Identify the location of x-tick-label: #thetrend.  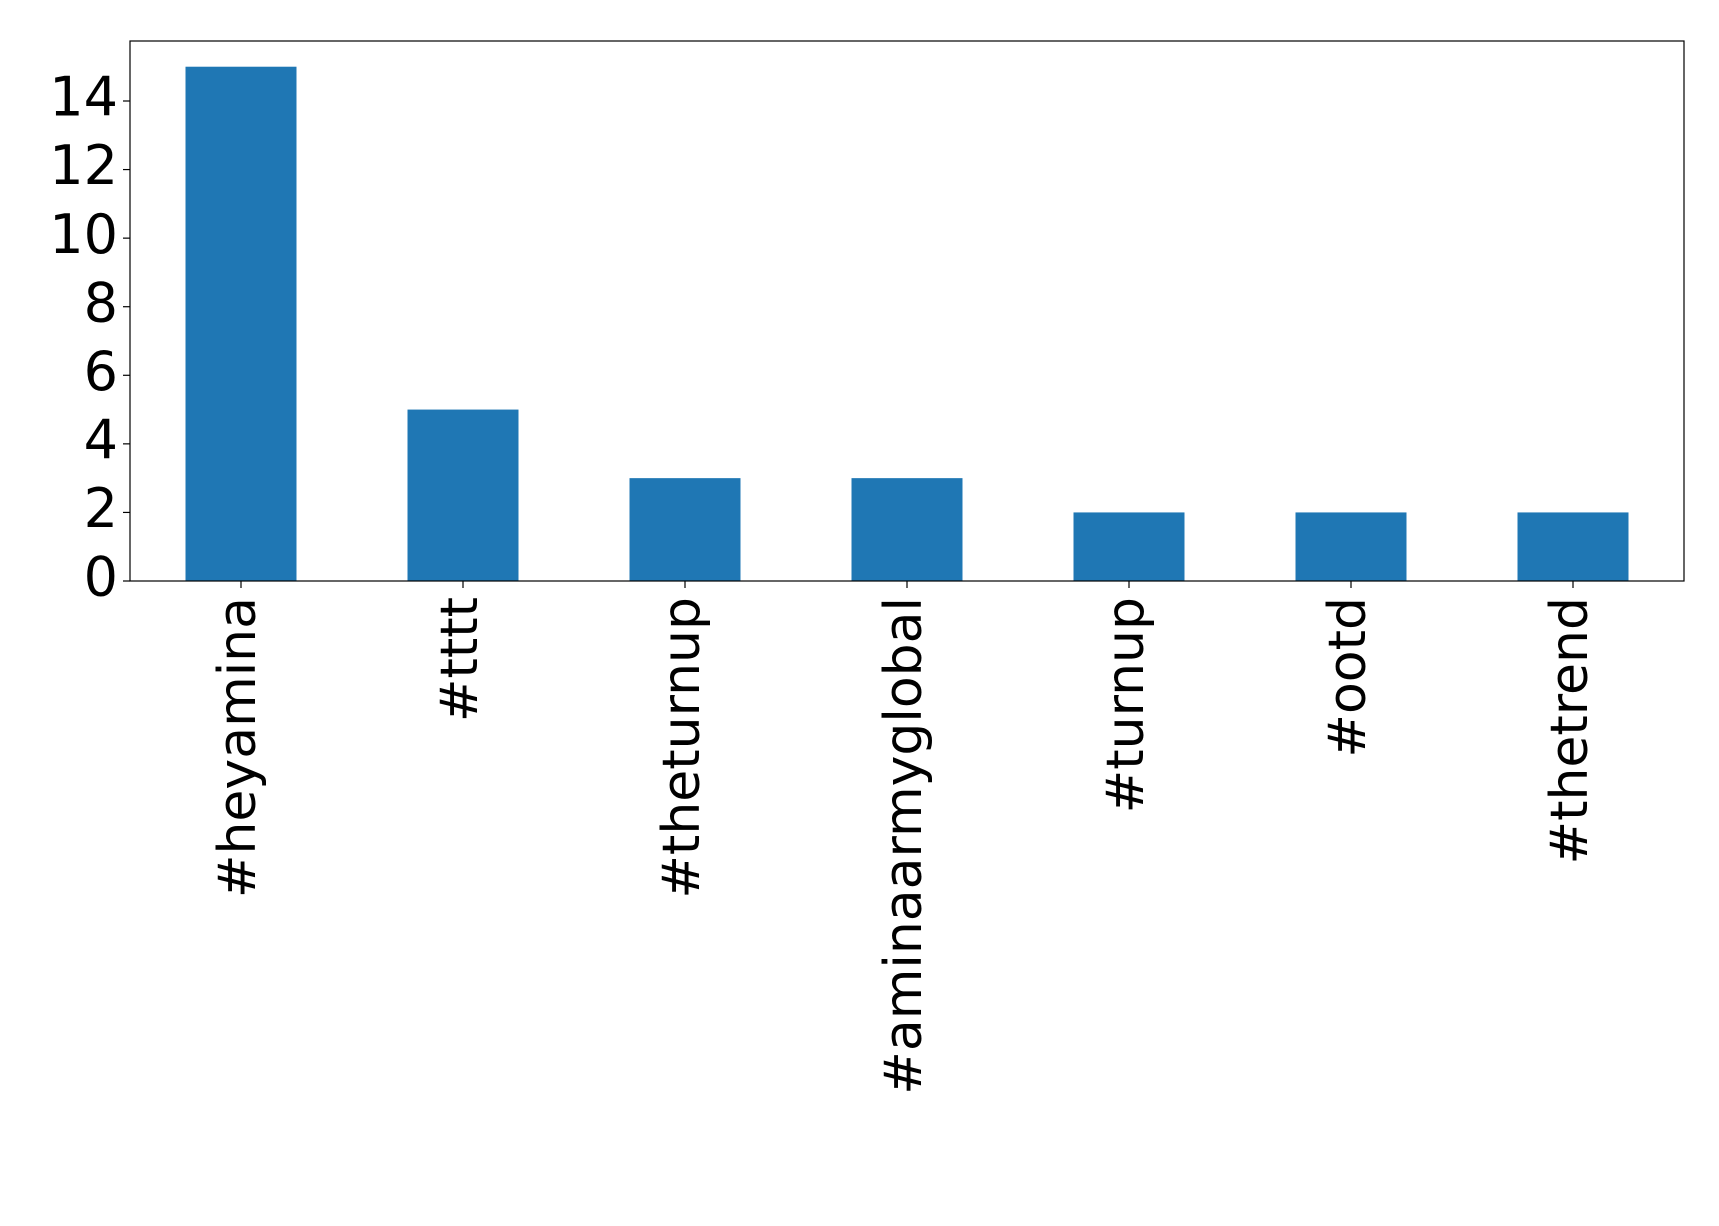
(1570, 731).